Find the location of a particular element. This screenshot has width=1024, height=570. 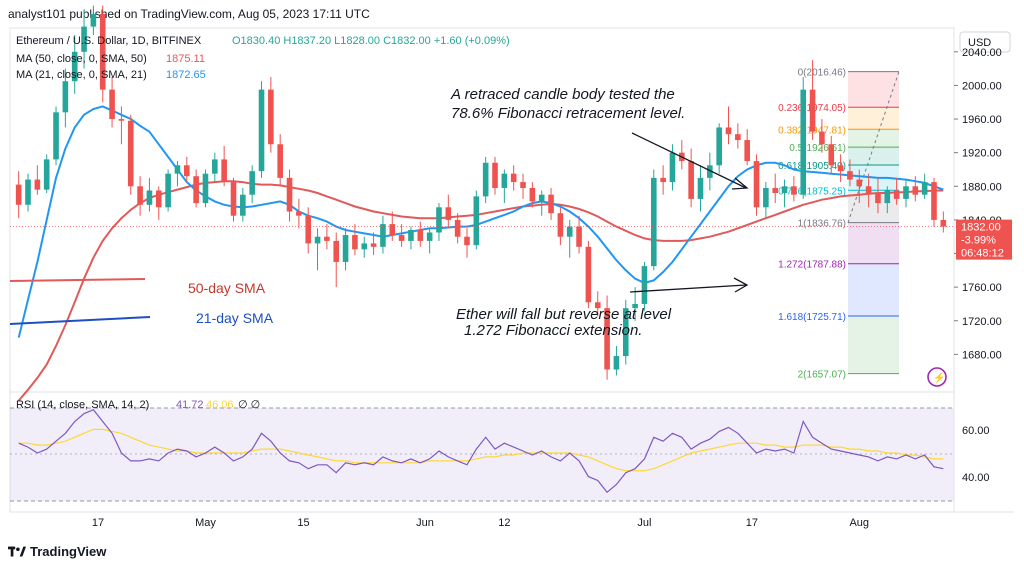

fib-level-label: 1.618(1725.71) is located at coordinates (812, 317).